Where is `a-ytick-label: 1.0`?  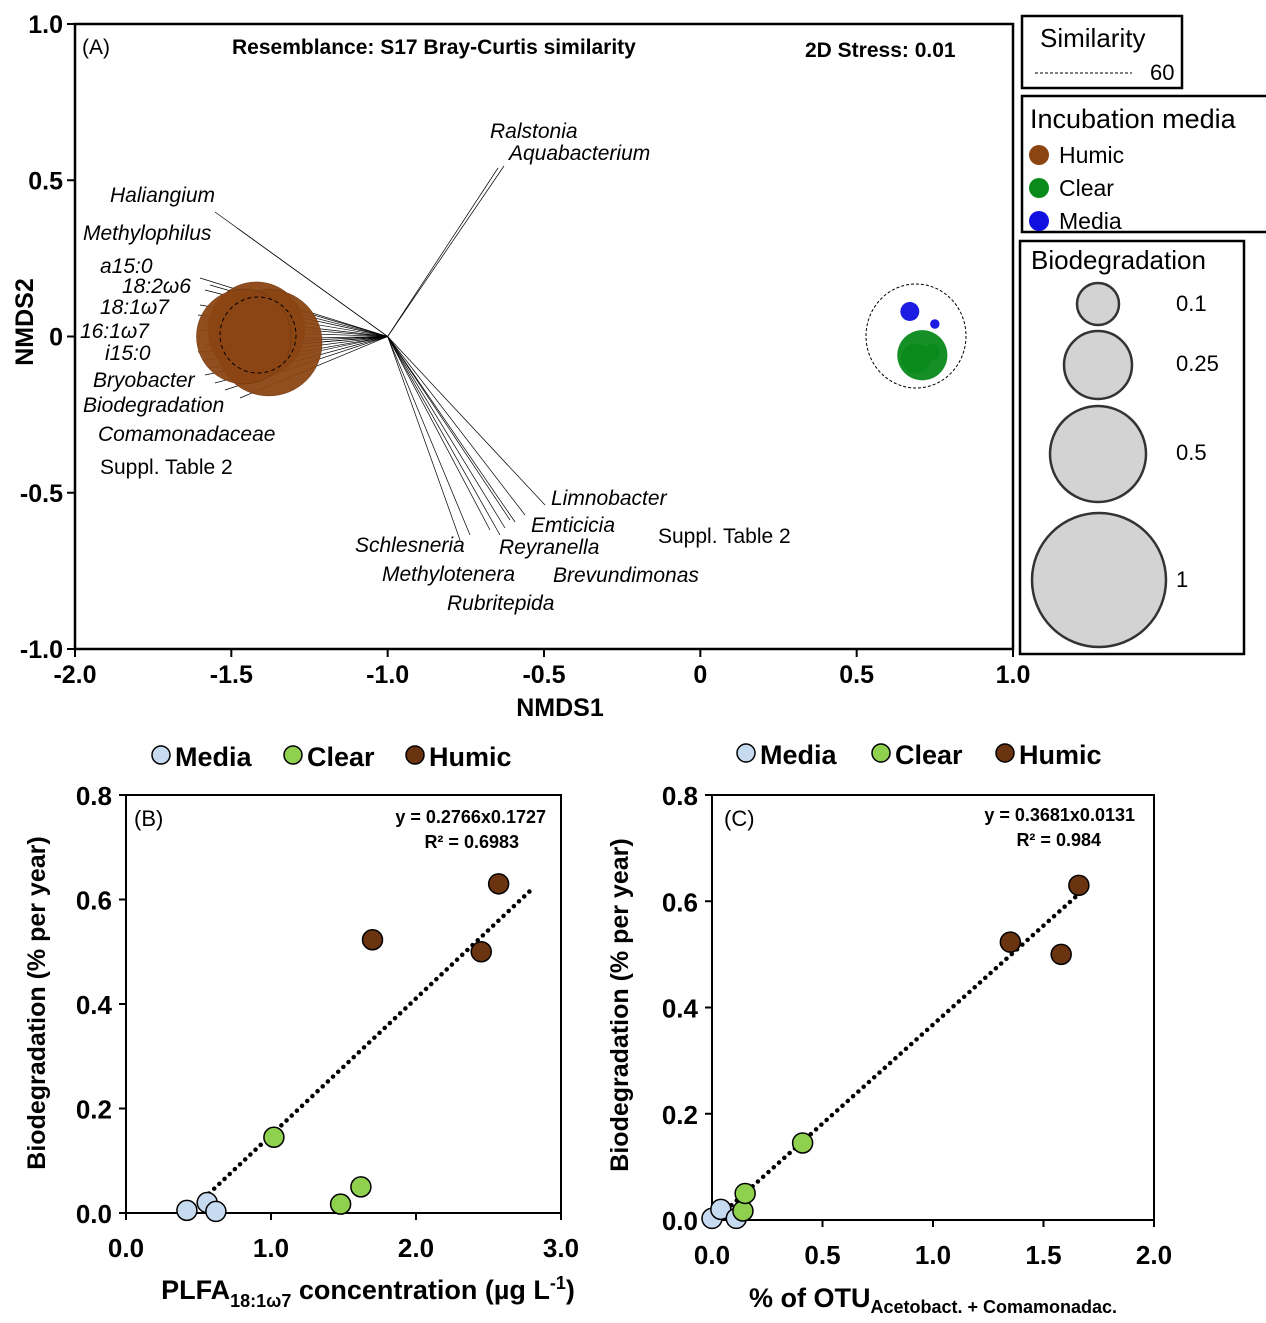 a-ytick-label: 1.0 is located at coordinates (45, 25).